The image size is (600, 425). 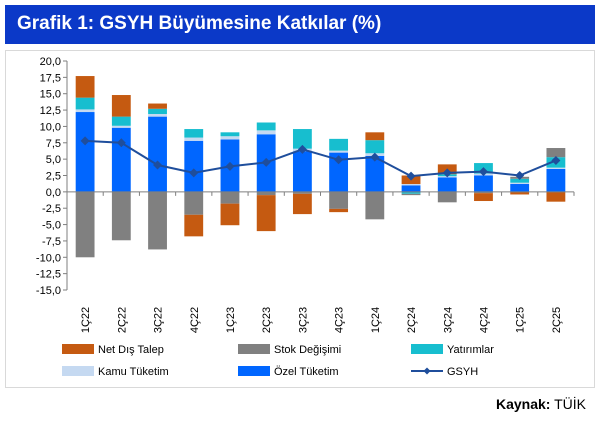 I want to click on legend-label: Kamu Tüketim, so click(x=133, y=372).